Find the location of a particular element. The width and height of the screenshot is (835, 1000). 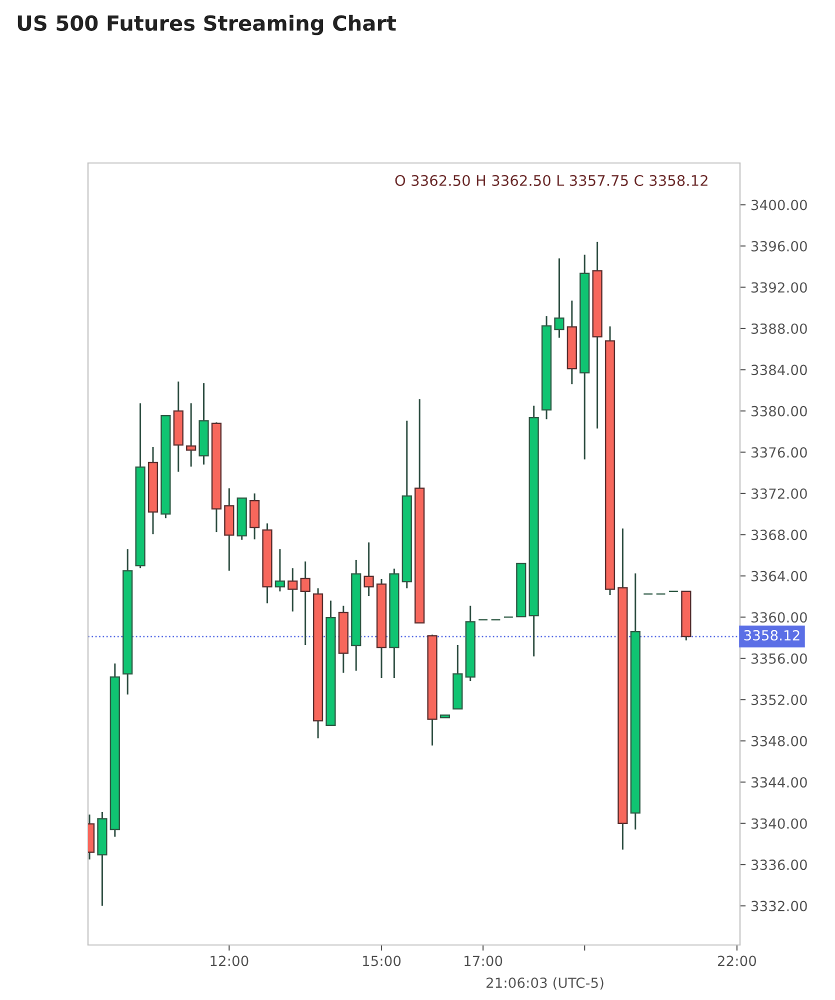

x-tick-label: 17:00 is located at coordinates (483, 961).